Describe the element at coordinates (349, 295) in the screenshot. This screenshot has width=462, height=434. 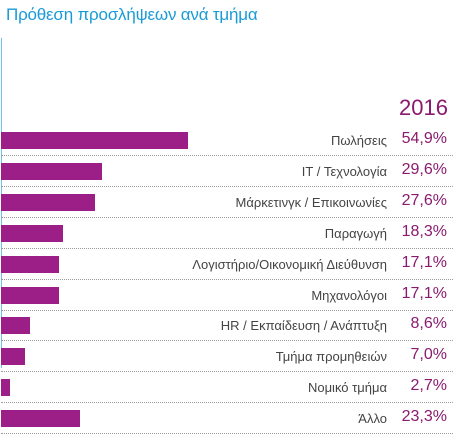
I see `category-label: Μηχανολόγοι` at that location.